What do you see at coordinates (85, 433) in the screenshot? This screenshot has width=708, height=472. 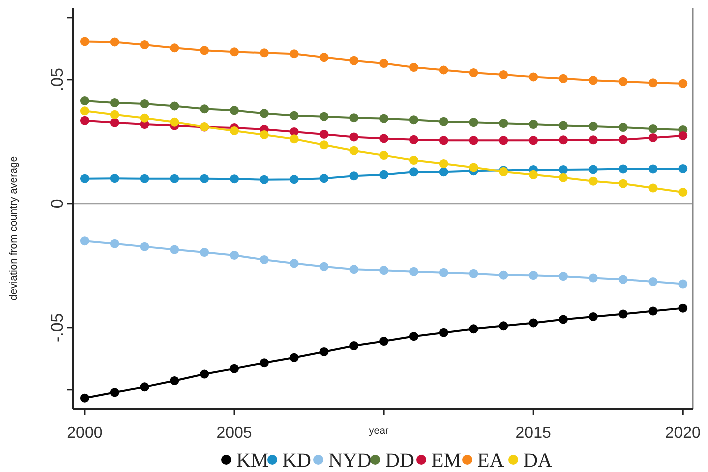 I see `x-tick-label: 2000` at bounding box center [85, 433].